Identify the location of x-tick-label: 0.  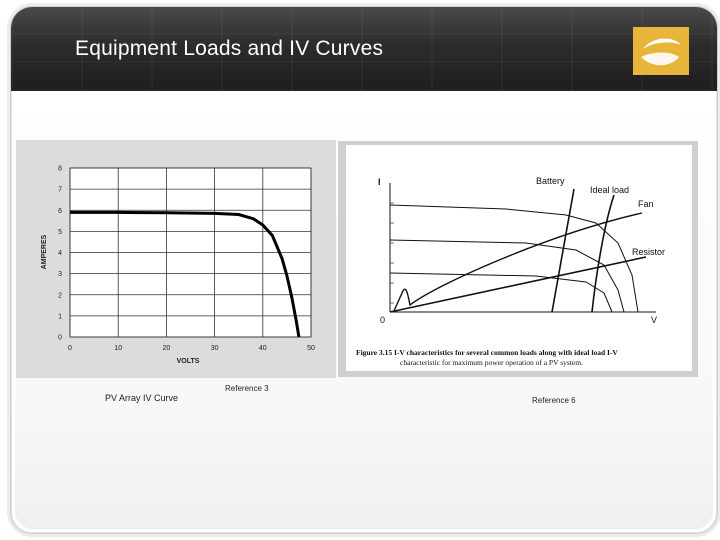
(70, 348).